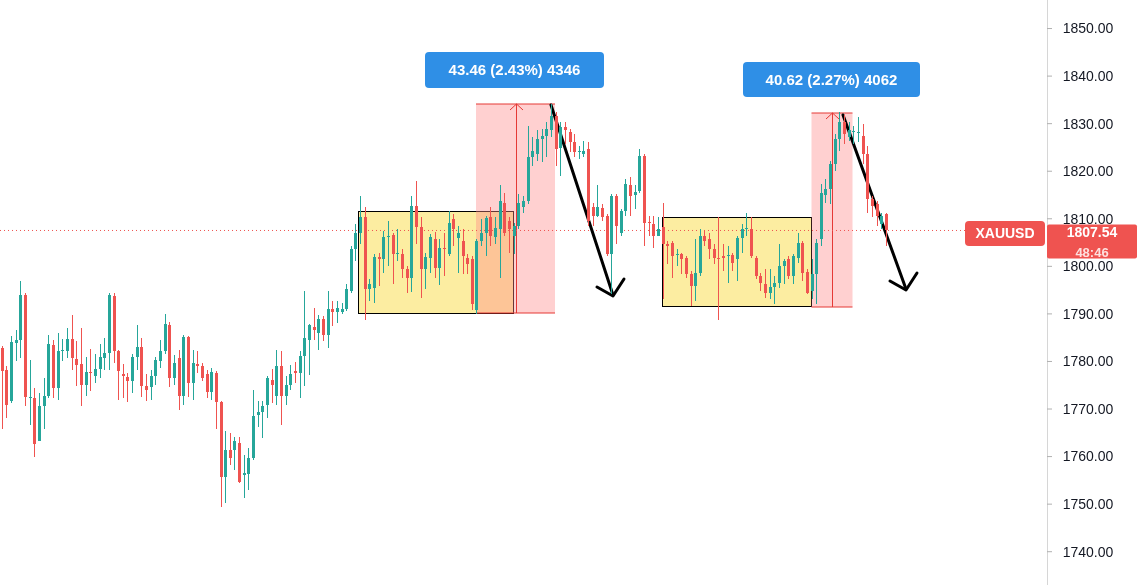  Describe the element at coordinates (1088, 551) in the screenshot. I see `y-tick-label: 1740.00` at that location.